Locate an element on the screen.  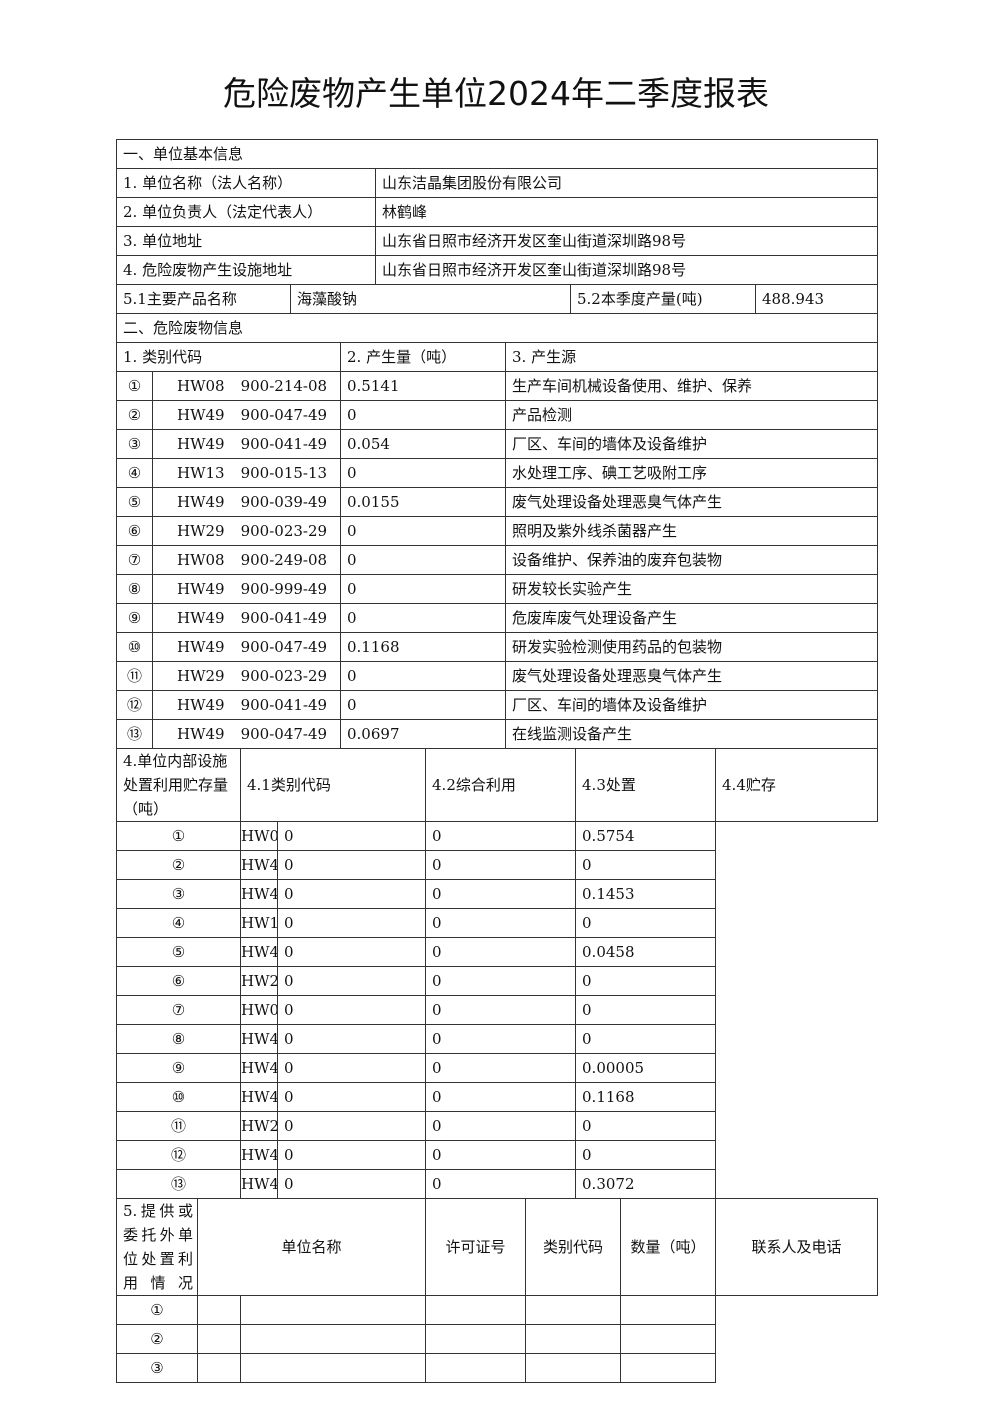
category-code-cell: HW49 900-041-49 is located at coordinates (246, 618).